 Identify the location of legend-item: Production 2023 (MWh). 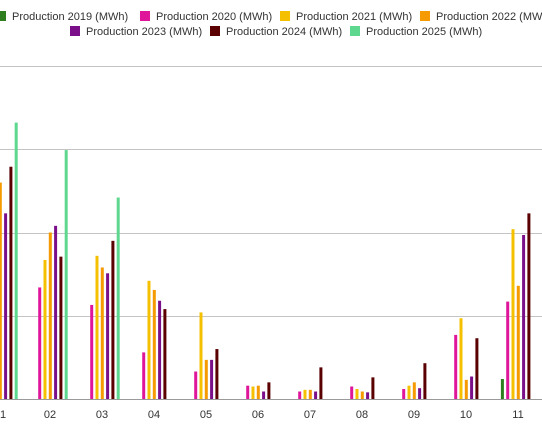
(136, 32).